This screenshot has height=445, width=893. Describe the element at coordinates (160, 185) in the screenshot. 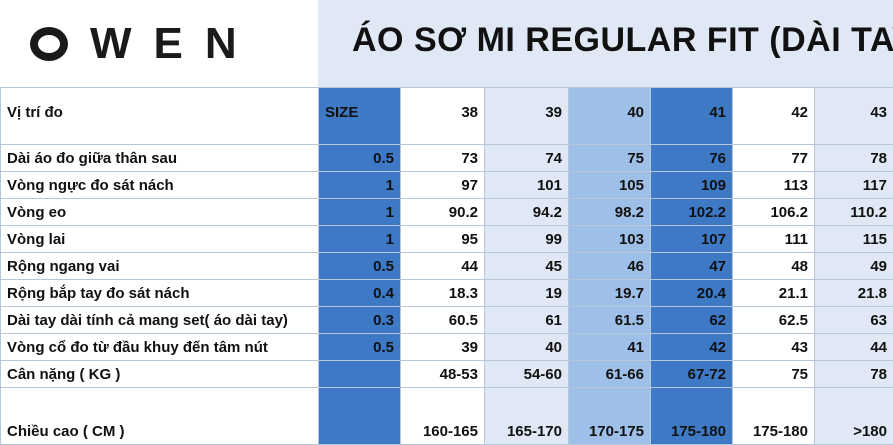

I see `measurement-label: Vòng ngực đo sát nách` at that location.